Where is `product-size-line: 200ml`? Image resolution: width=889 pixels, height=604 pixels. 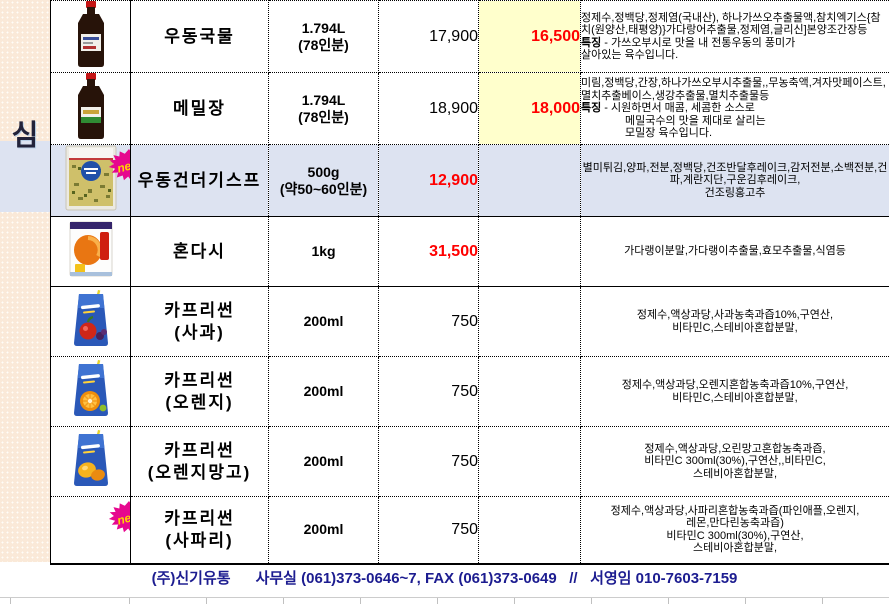
product-size-line: 200ml is located at coordinates (323, 529).